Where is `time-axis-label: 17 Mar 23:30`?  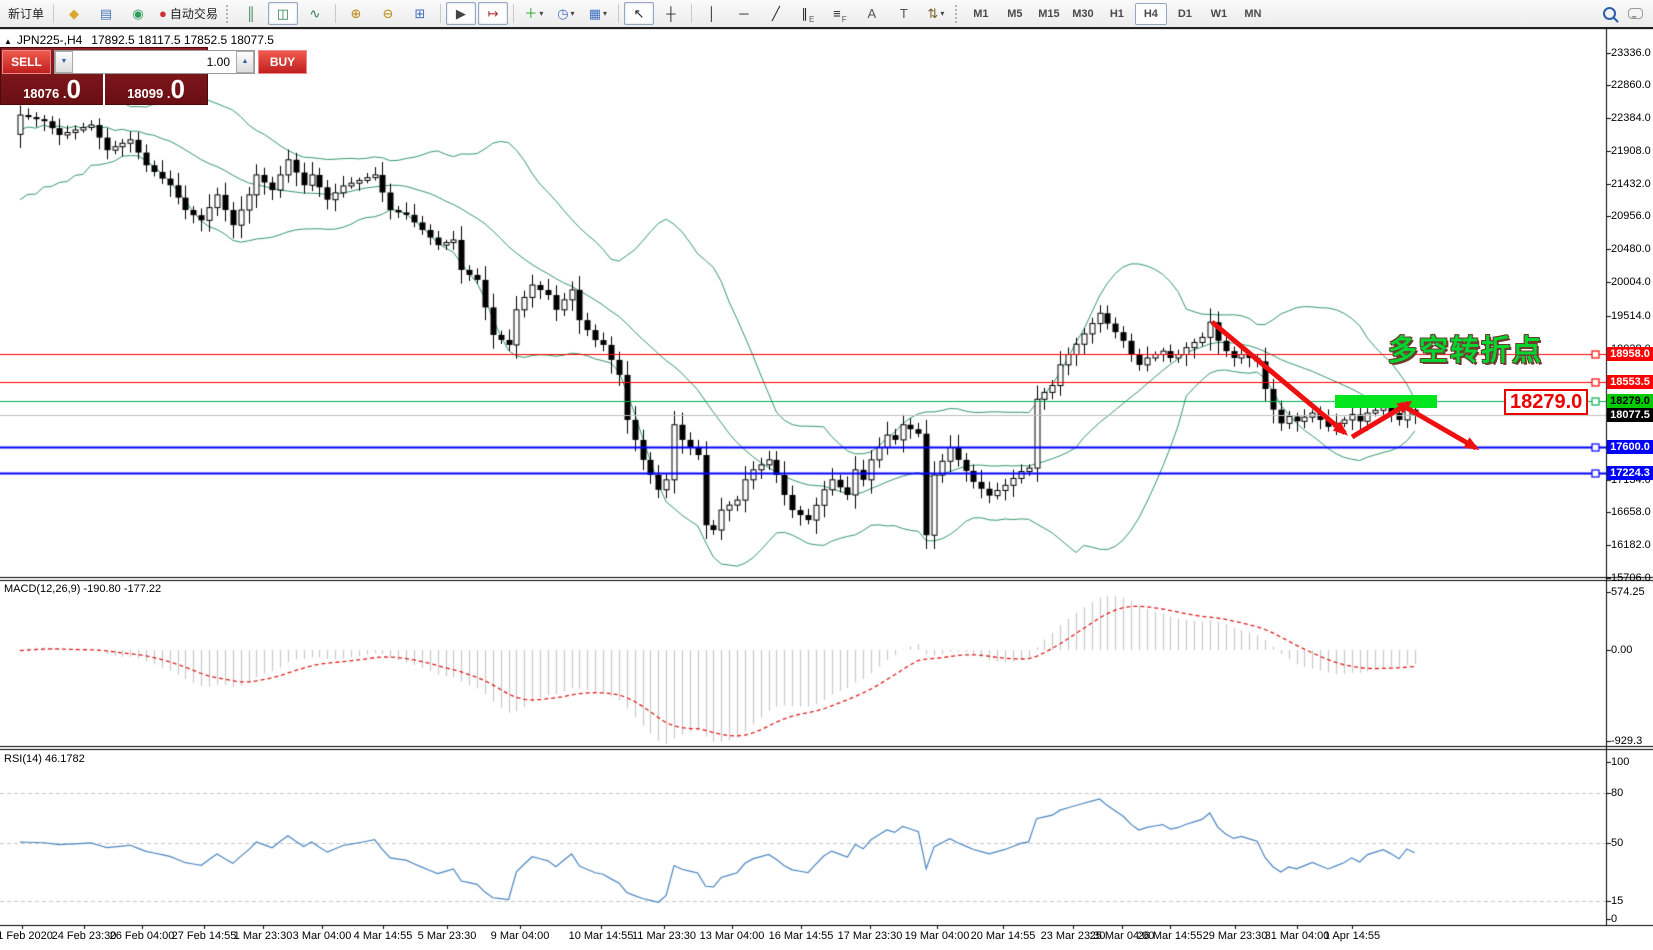
time-axis-label: 17 Mar 23:30 is located at coordinates (870, 936).